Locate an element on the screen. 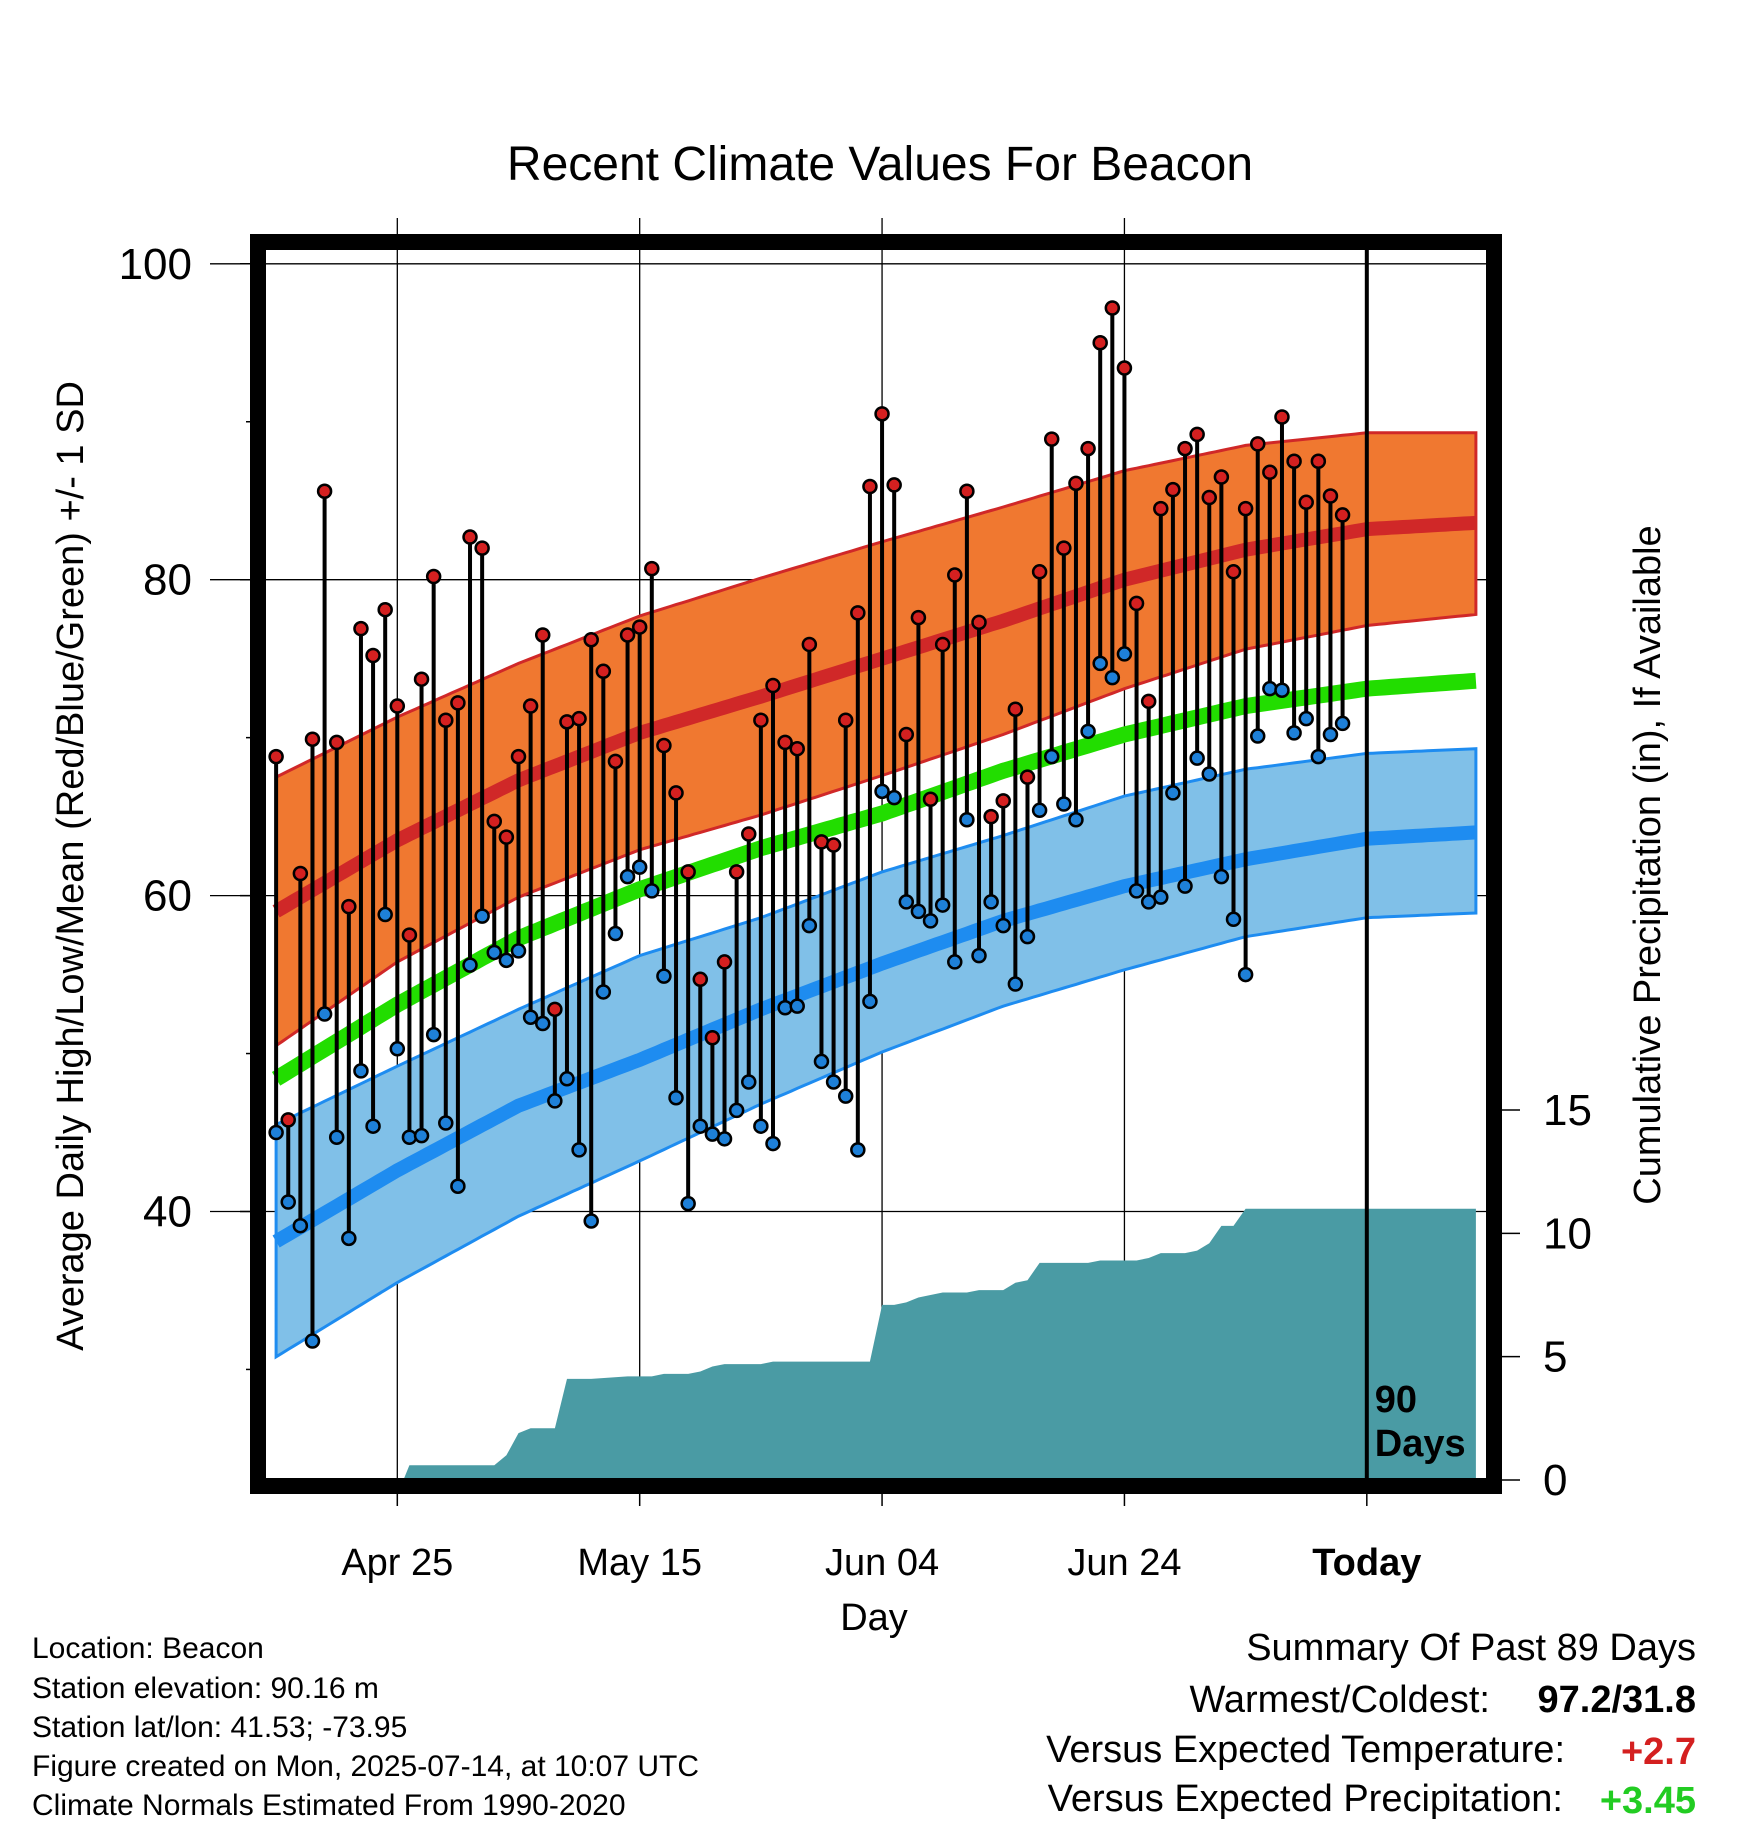 The height and width of the screenshot is (1828, 1748). y-tick-label: 40 is located at coordinates (167, 1211).